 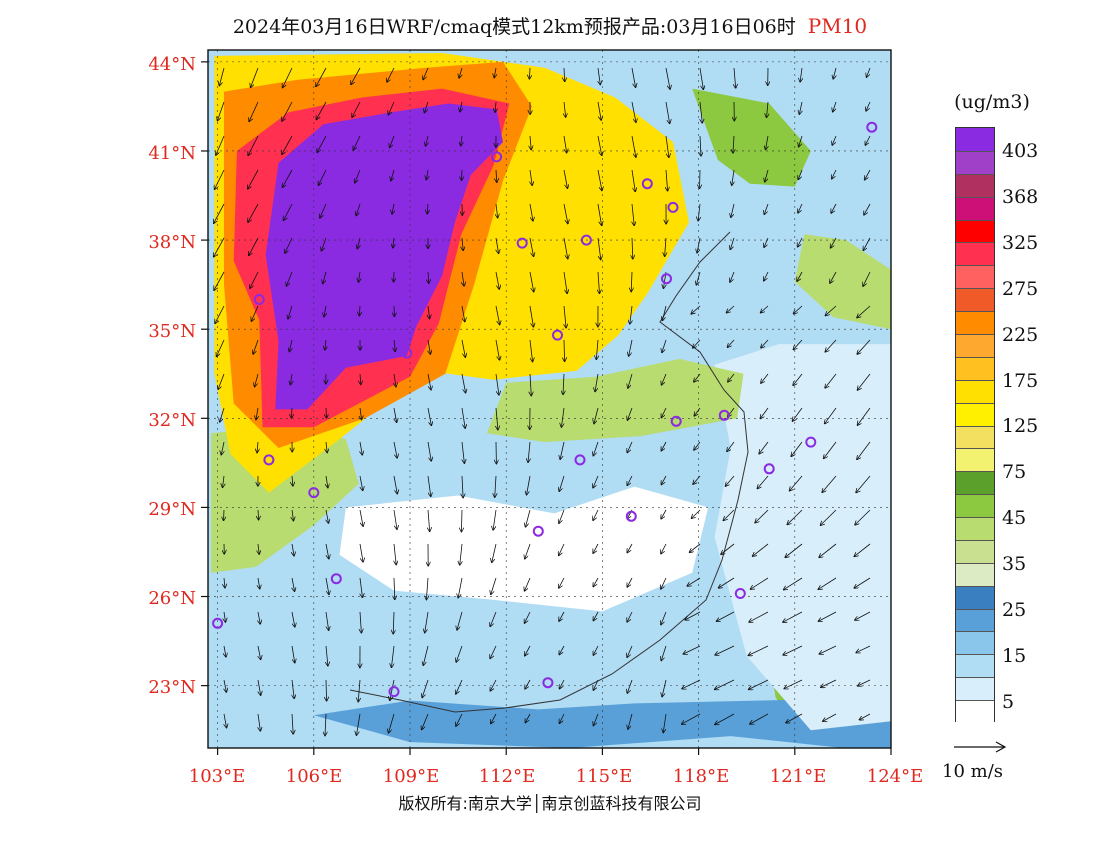 What do you see at coordinates (1014, 656) in the screenshot?
I see `colorbar-label-15: 15` at bounding box center [1014, 656].